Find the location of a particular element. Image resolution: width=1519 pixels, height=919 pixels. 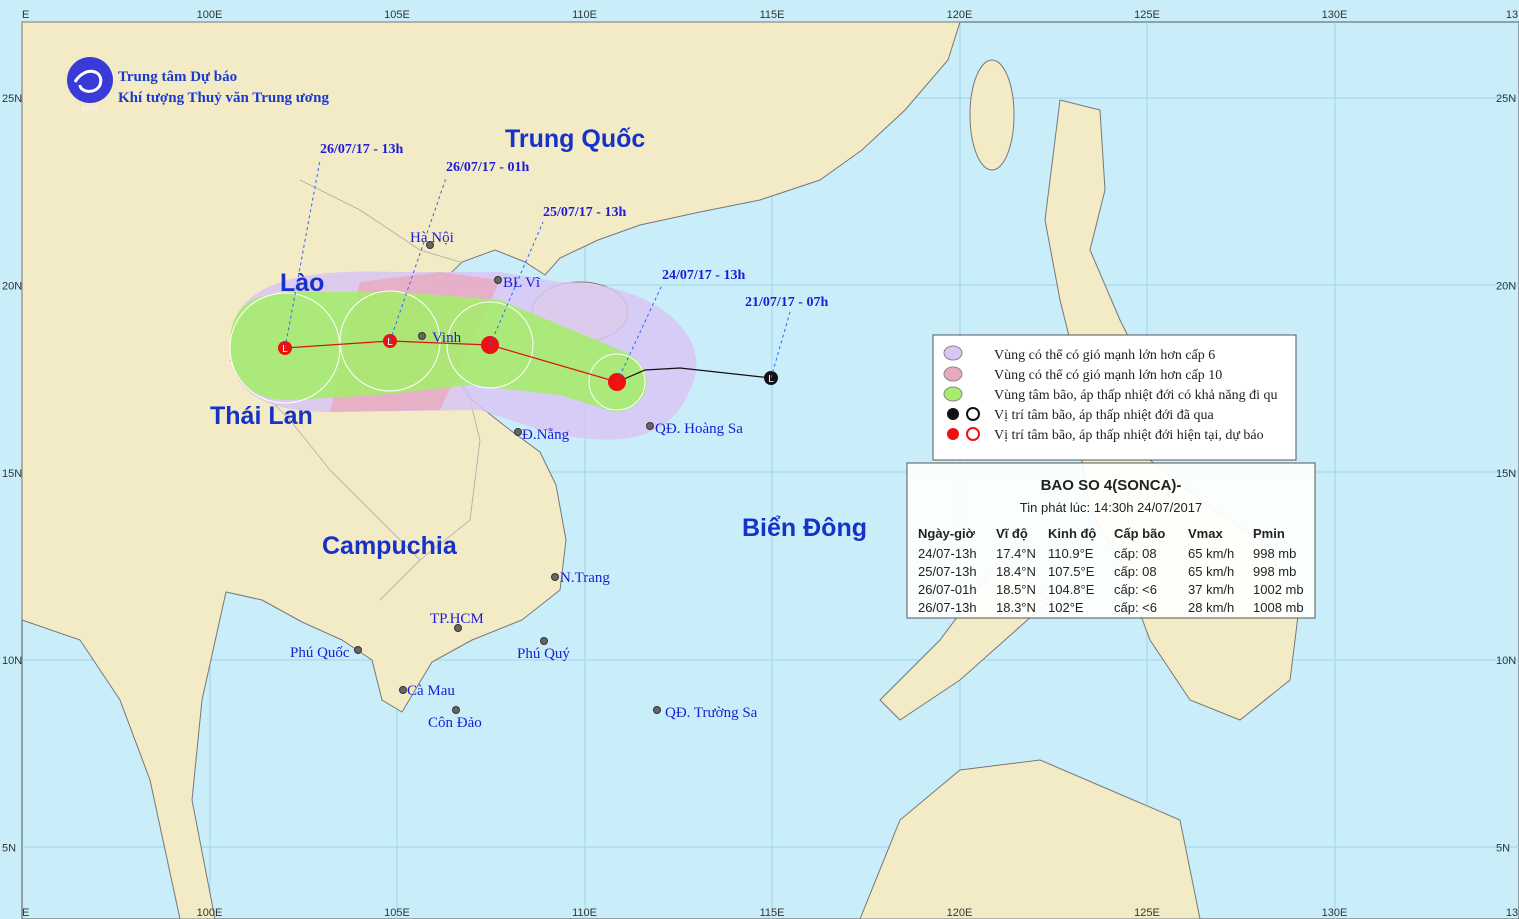

legend-item: Vùng có thể có gió mạnh lớn hơn cấp 10 is located at coordinates (1108, 375).